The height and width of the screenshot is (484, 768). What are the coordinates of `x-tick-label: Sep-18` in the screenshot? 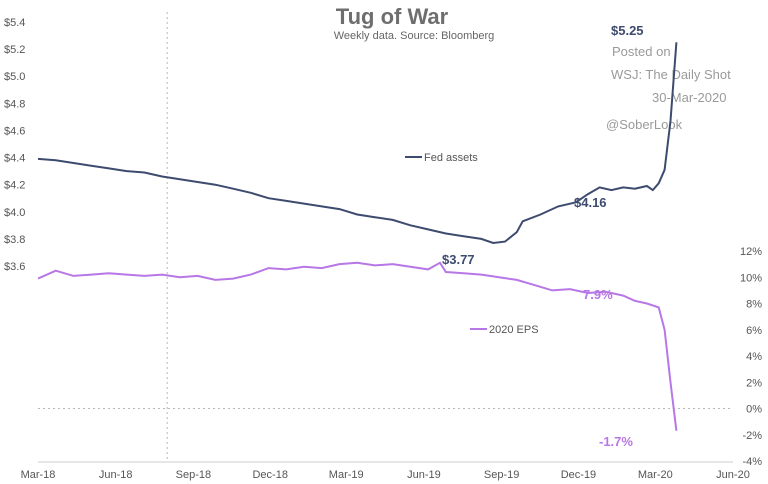 It's located at (193, 475).